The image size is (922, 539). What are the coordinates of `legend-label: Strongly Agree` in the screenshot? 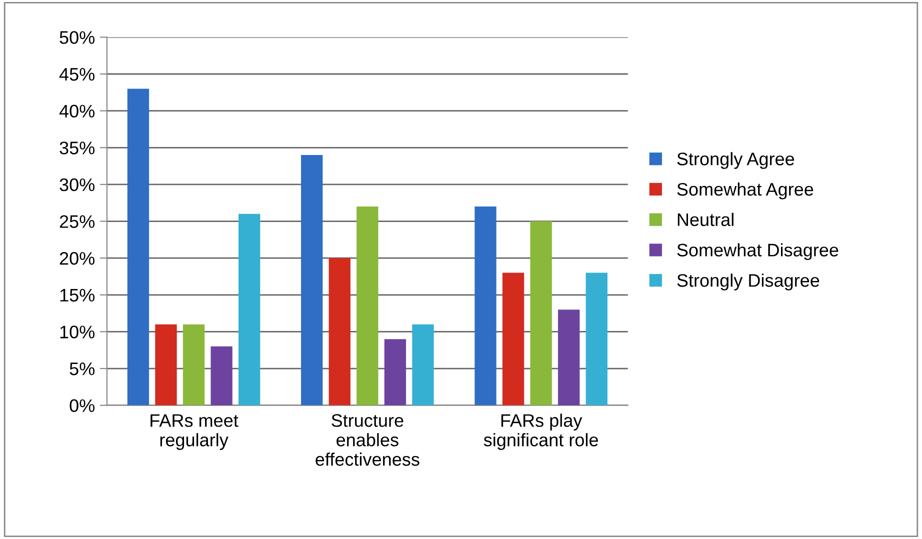 It's located at (735, 160).